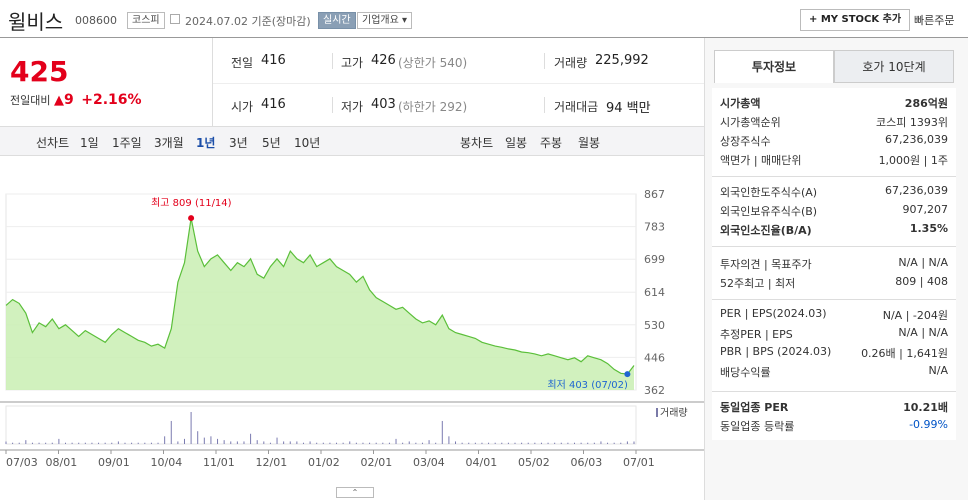 The height and width of the screenshot is (500, 968). I want to click on info-row: 외국인한도주식수(A) 67,236,039, so click(834, 193).